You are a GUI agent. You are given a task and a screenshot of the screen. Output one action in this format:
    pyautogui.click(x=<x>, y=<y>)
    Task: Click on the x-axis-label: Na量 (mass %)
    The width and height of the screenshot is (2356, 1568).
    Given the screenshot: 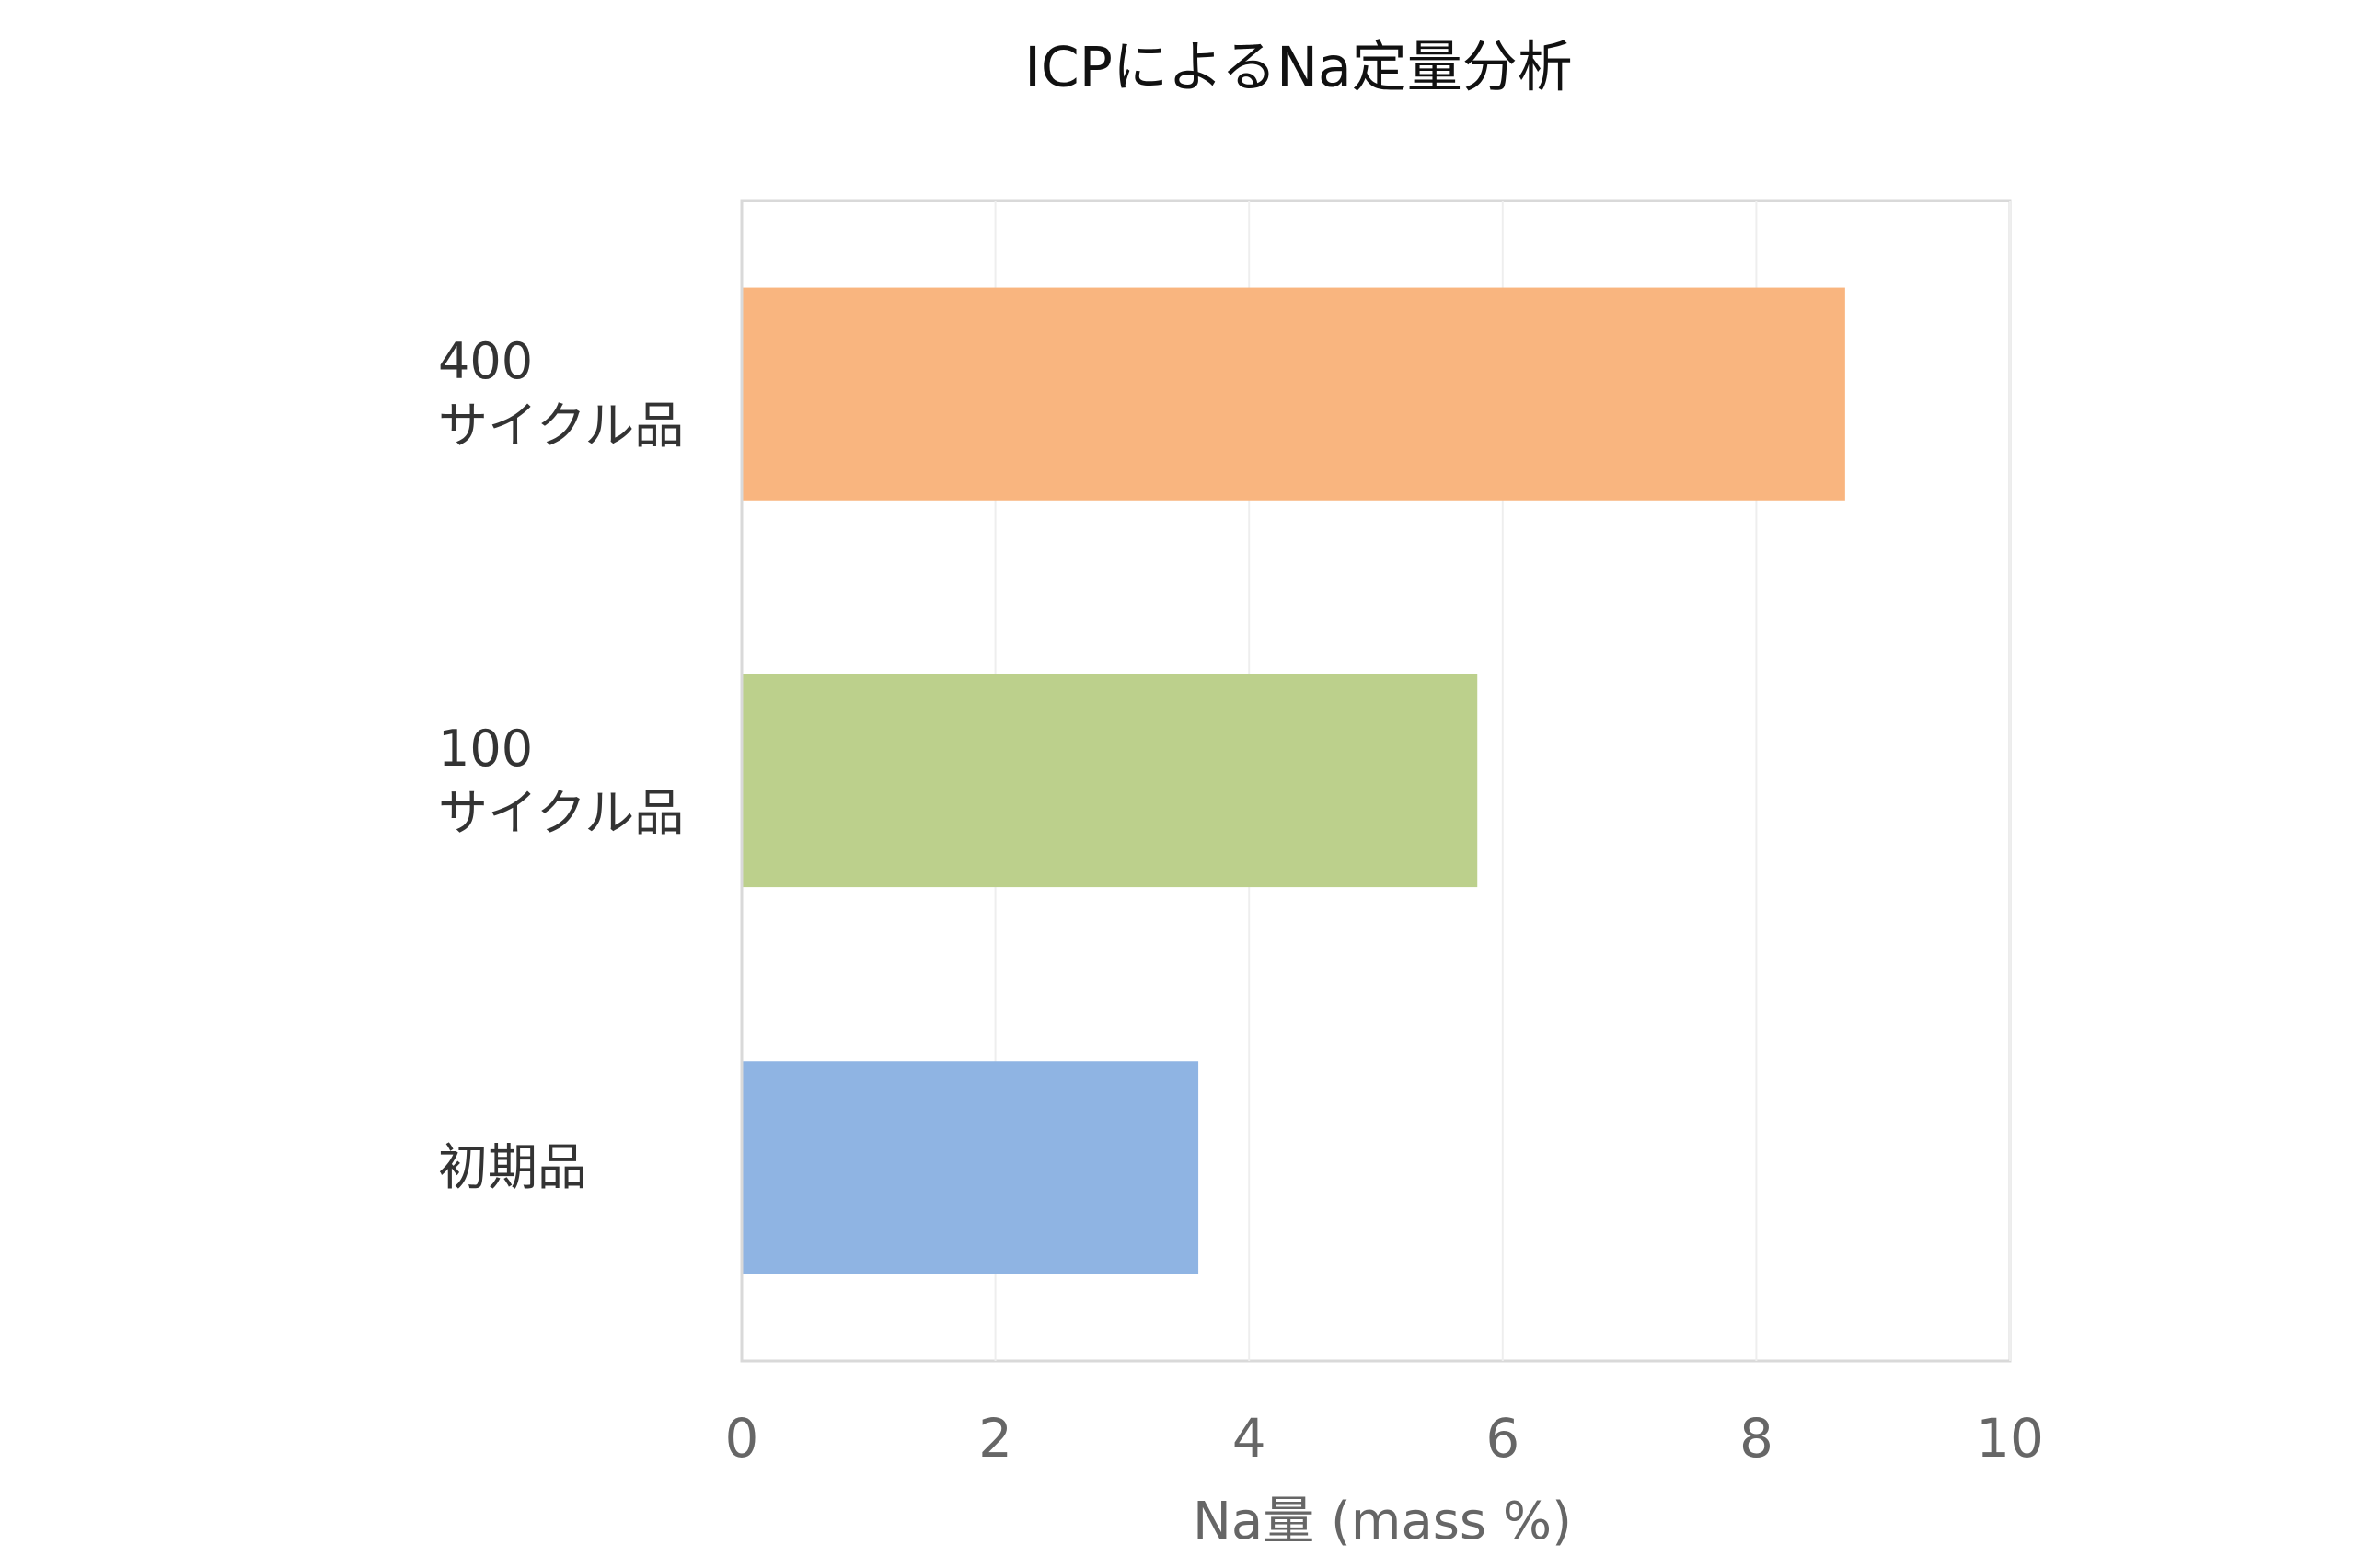 What is the action you would take?
    pyautogui.click(x=1382, y=1521)
    